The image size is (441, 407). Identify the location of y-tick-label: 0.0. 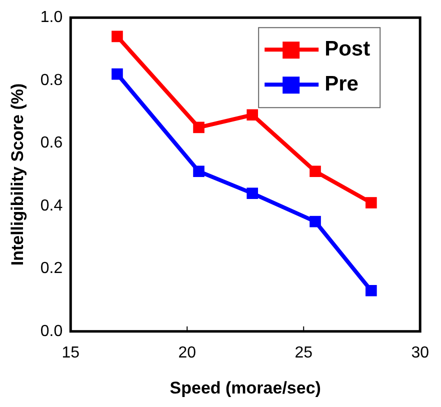
(51, 331).